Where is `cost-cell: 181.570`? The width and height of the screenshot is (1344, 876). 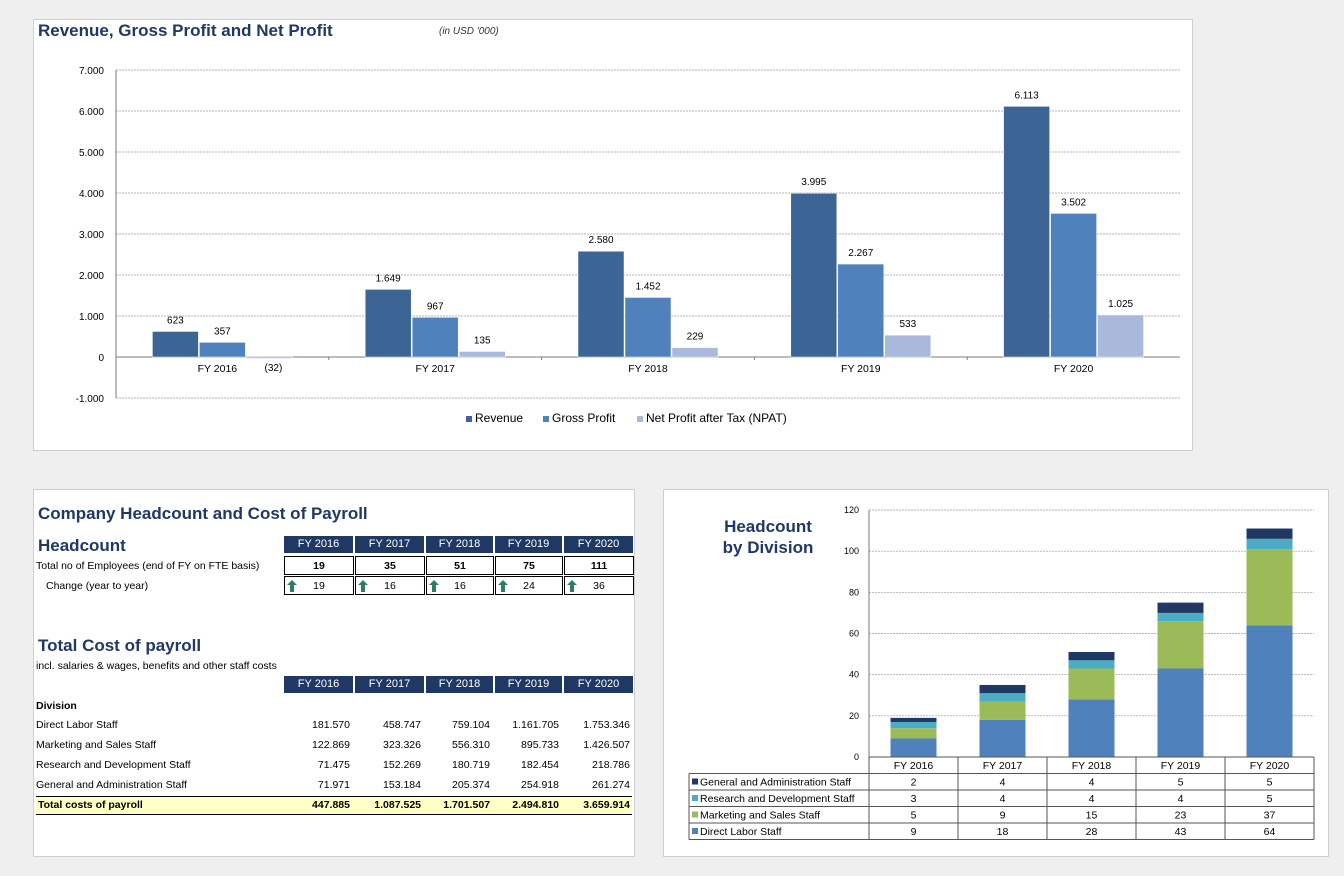 cost-cell: 181.570 is located at coordinates (331, 725).